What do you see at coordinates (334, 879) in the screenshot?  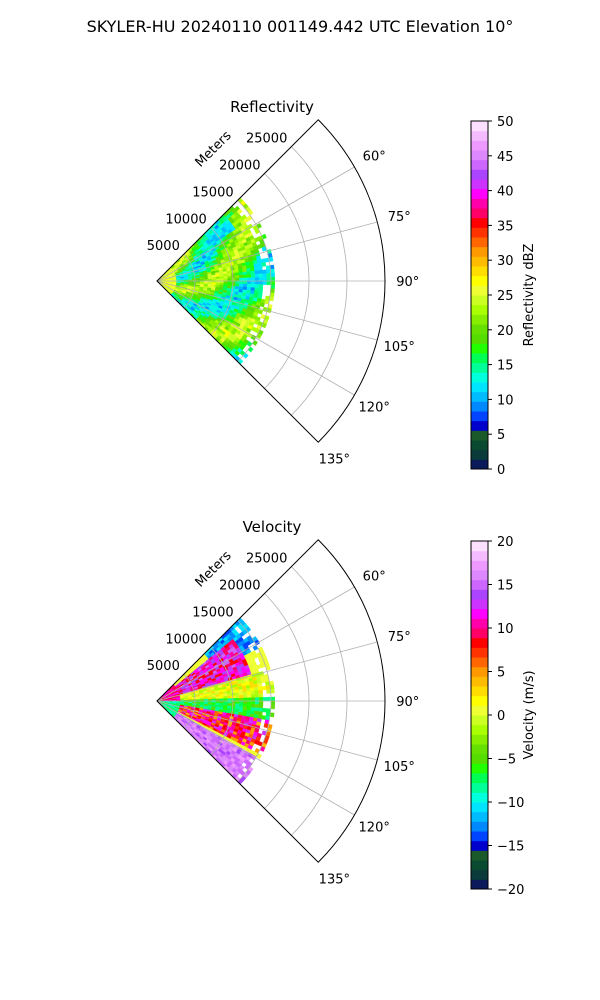 I see `theta-tick-label: 135°` at bounding box center [334, 879].